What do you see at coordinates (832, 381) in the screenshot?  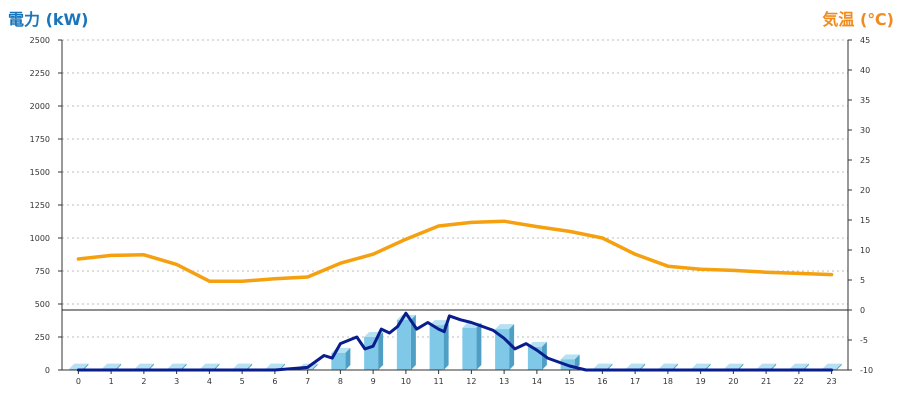 I see `x-tick-label: 23` at bounding box center [832, 381].